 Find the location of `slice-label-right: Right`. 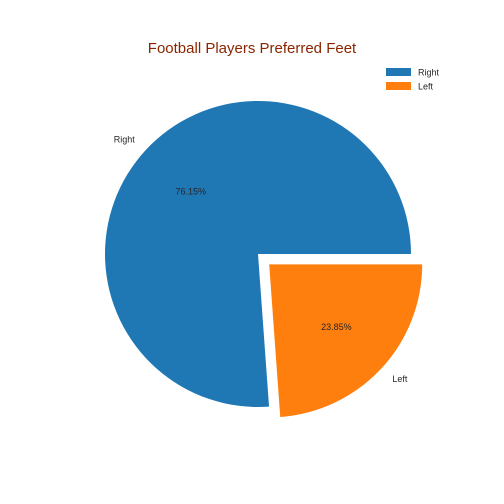

slice-label-right: Right is located at coordinates (125, 139).